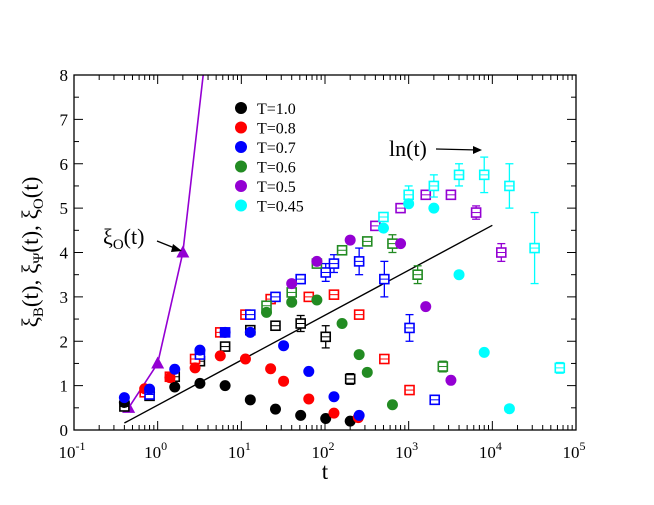 This screenshot has width=654, height=505. What do you see at coordinates (269, 158) in the screenshot?
I see `legend: T=1.0 T=0.8 T=0.7 T=0.6 T=0.5 T=0.45` at bounding box center [269, 158].